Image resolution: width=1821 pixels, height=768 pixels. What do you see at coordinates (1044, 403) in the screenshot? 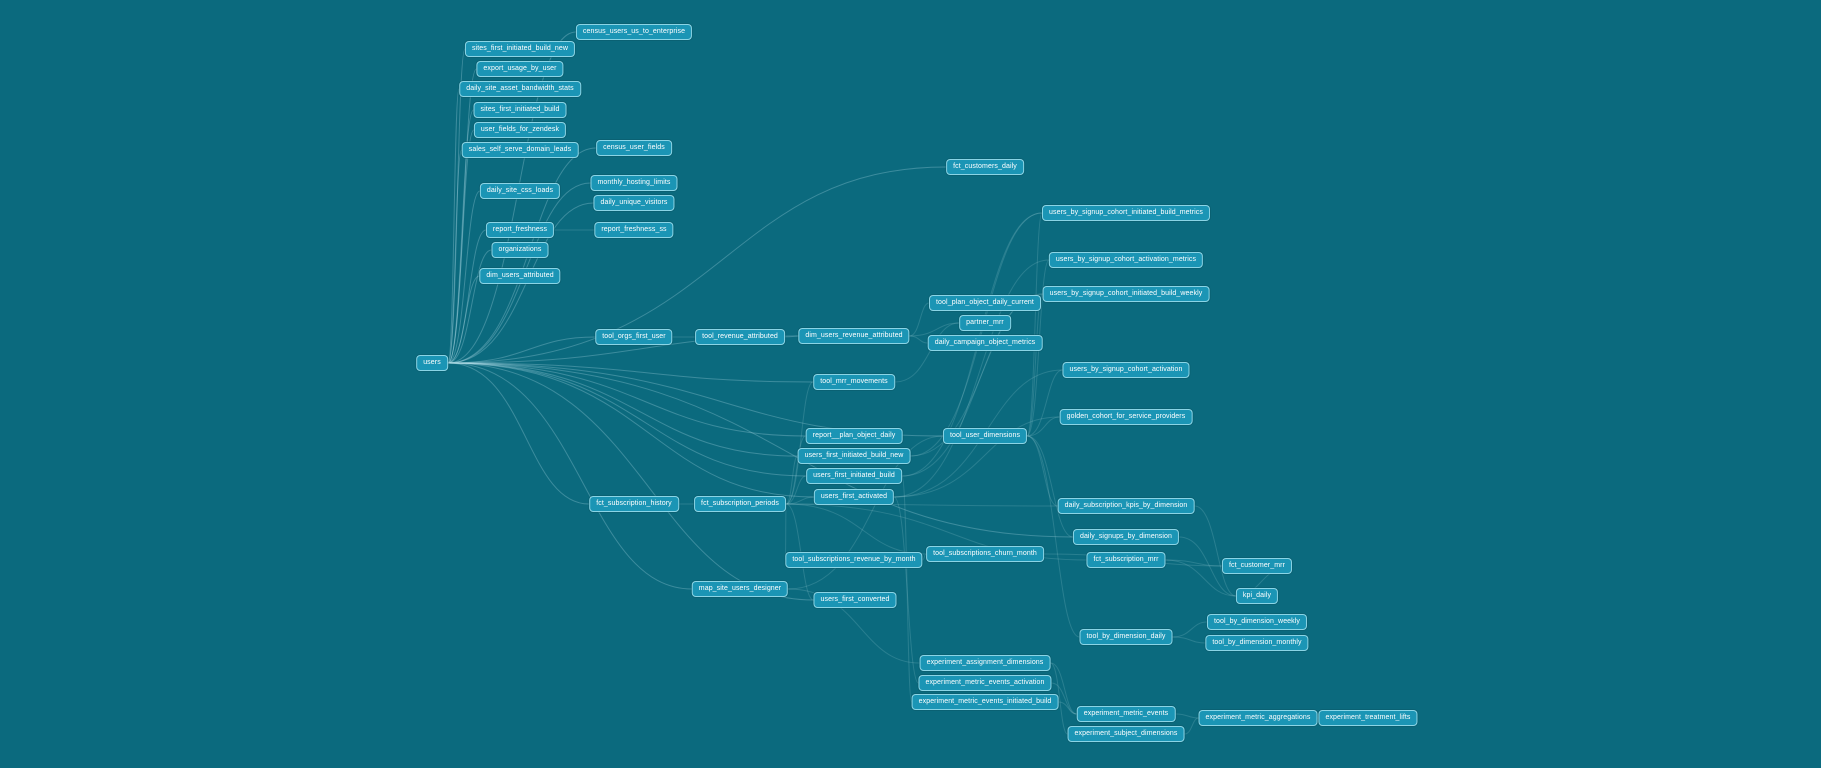
I see `edge-tool_user_dimensions--users_by_signup_cohort_activation` at bounding box center [1044, 403].